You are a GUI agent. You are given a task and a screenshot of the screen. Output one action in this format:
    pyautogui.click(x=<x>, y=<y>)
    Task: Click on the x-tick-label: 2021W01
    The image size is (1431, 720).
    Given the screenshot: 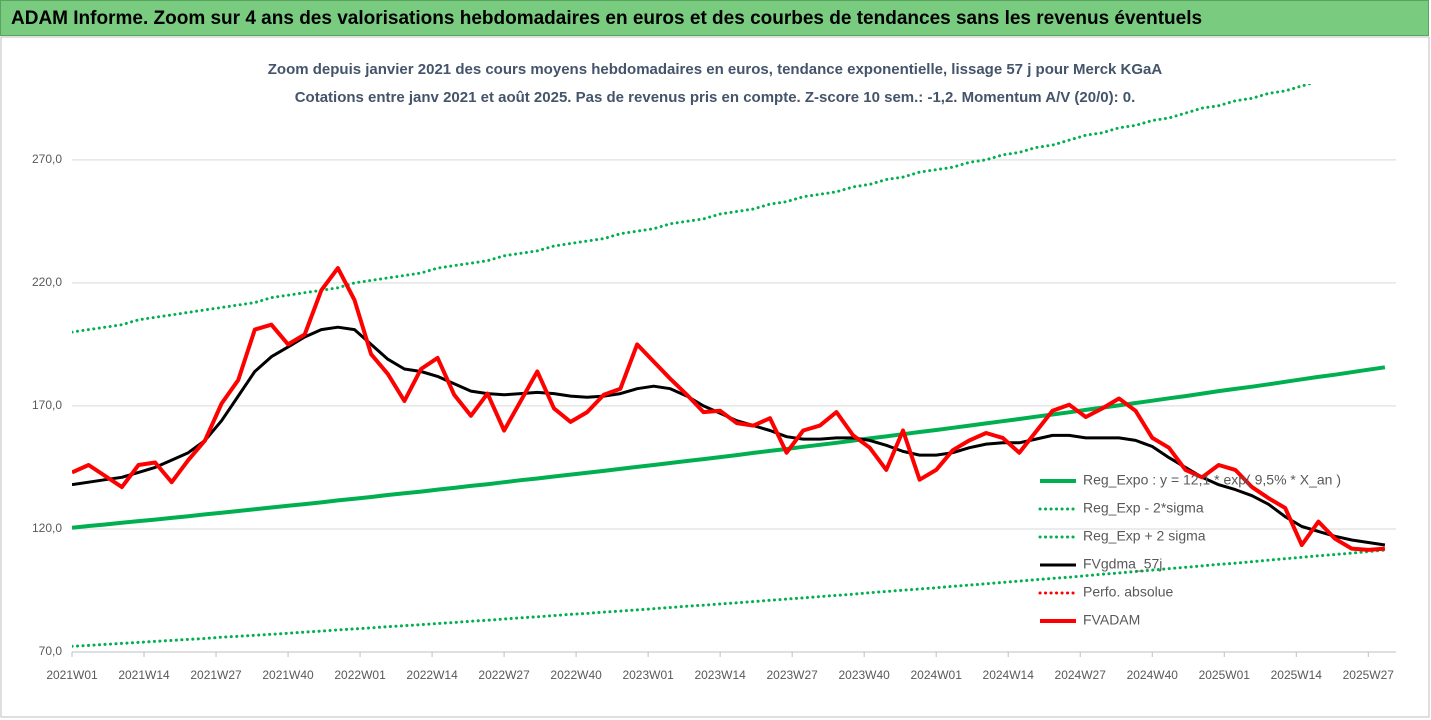 What is the action you would take?
    pyautogui.click(x=72, y=675)
    